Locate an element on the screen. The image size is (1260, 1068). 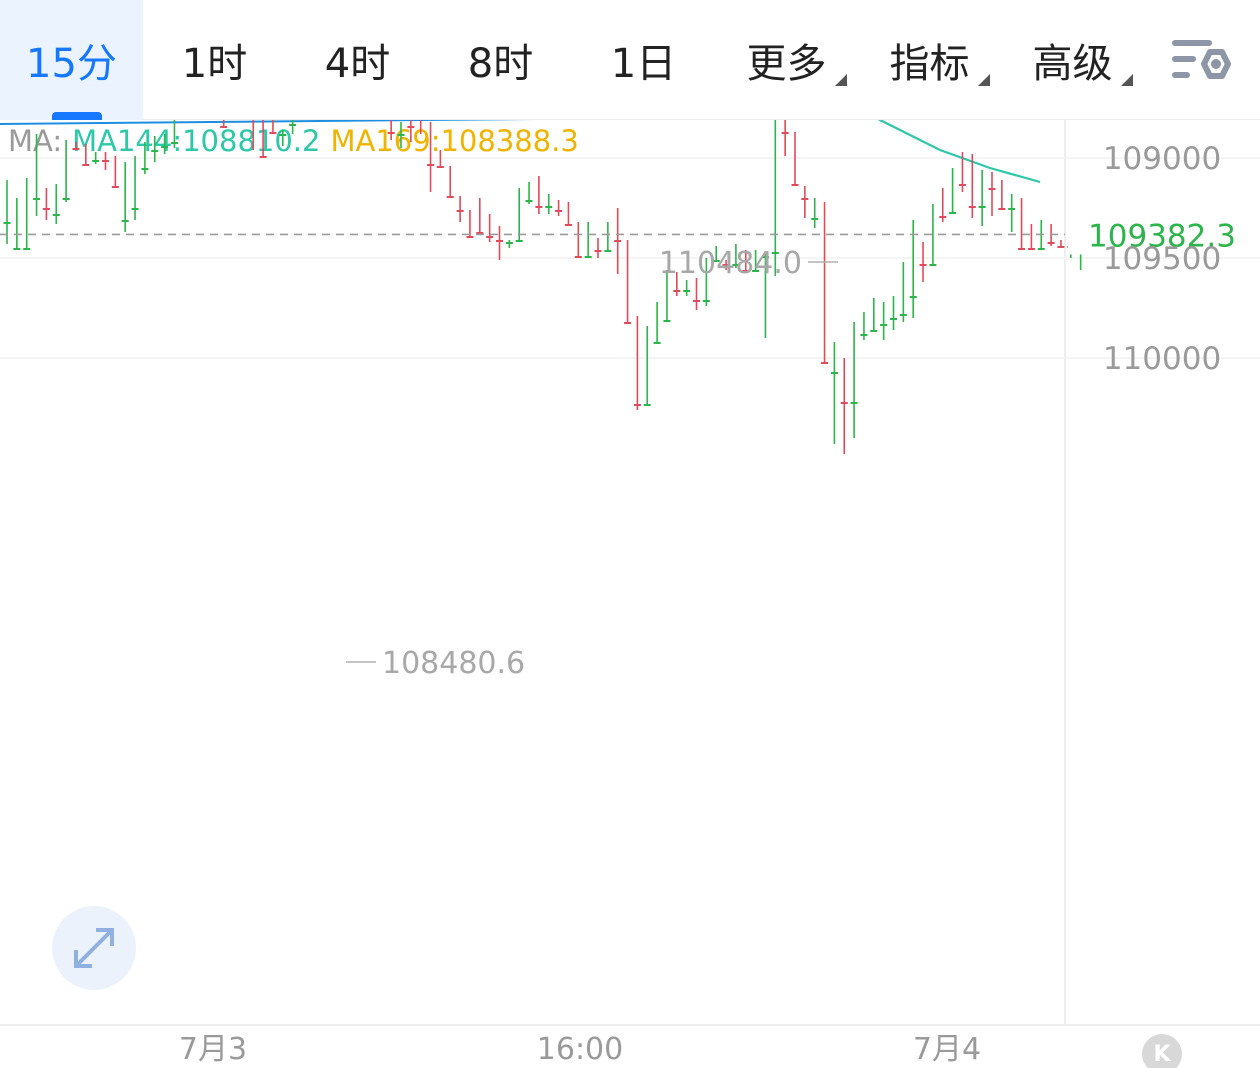
y-tick-label: 110000 is located at coordinates (1162, 359).